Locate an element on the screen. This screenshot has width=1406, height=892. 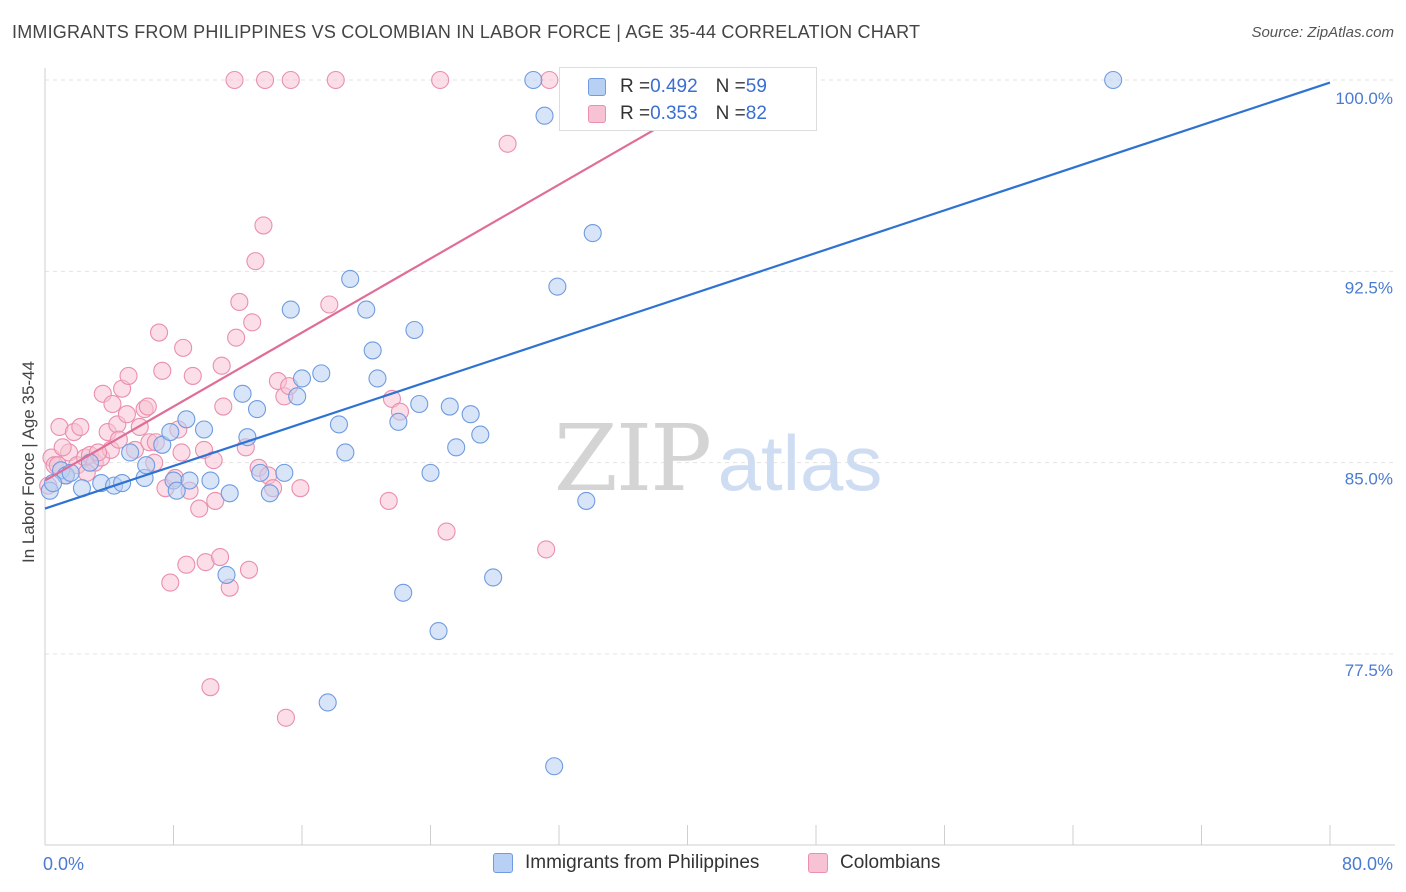
series-legend-colombians: Colombians is located at coordinates (874, 863).